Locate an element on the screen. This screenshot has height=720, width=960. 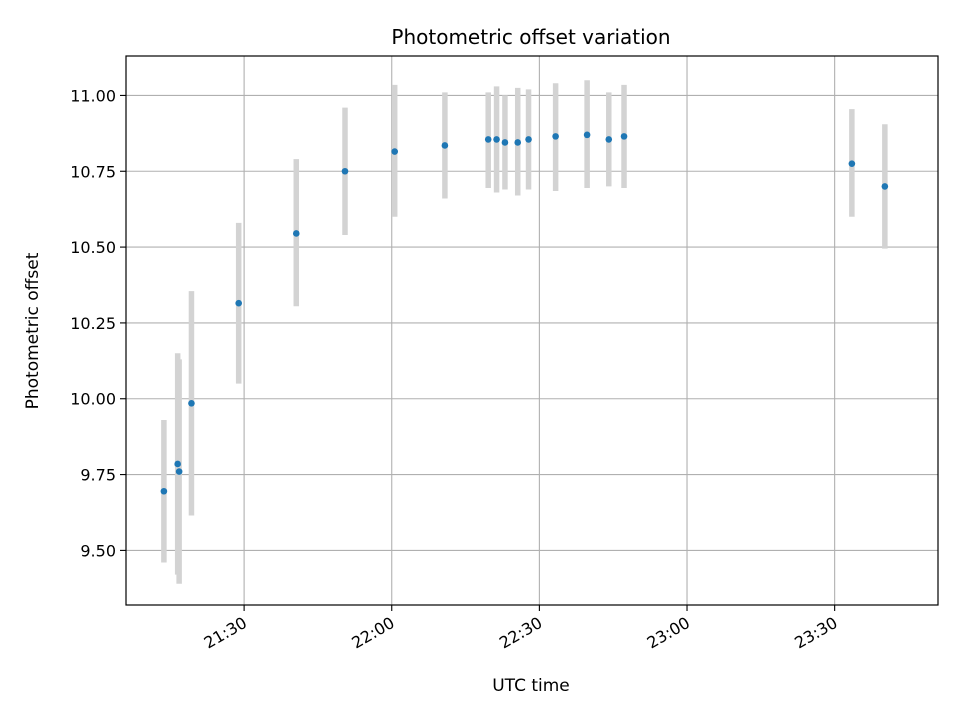
chart-title: Photometric offset variation is located at coordinates (530, 37).